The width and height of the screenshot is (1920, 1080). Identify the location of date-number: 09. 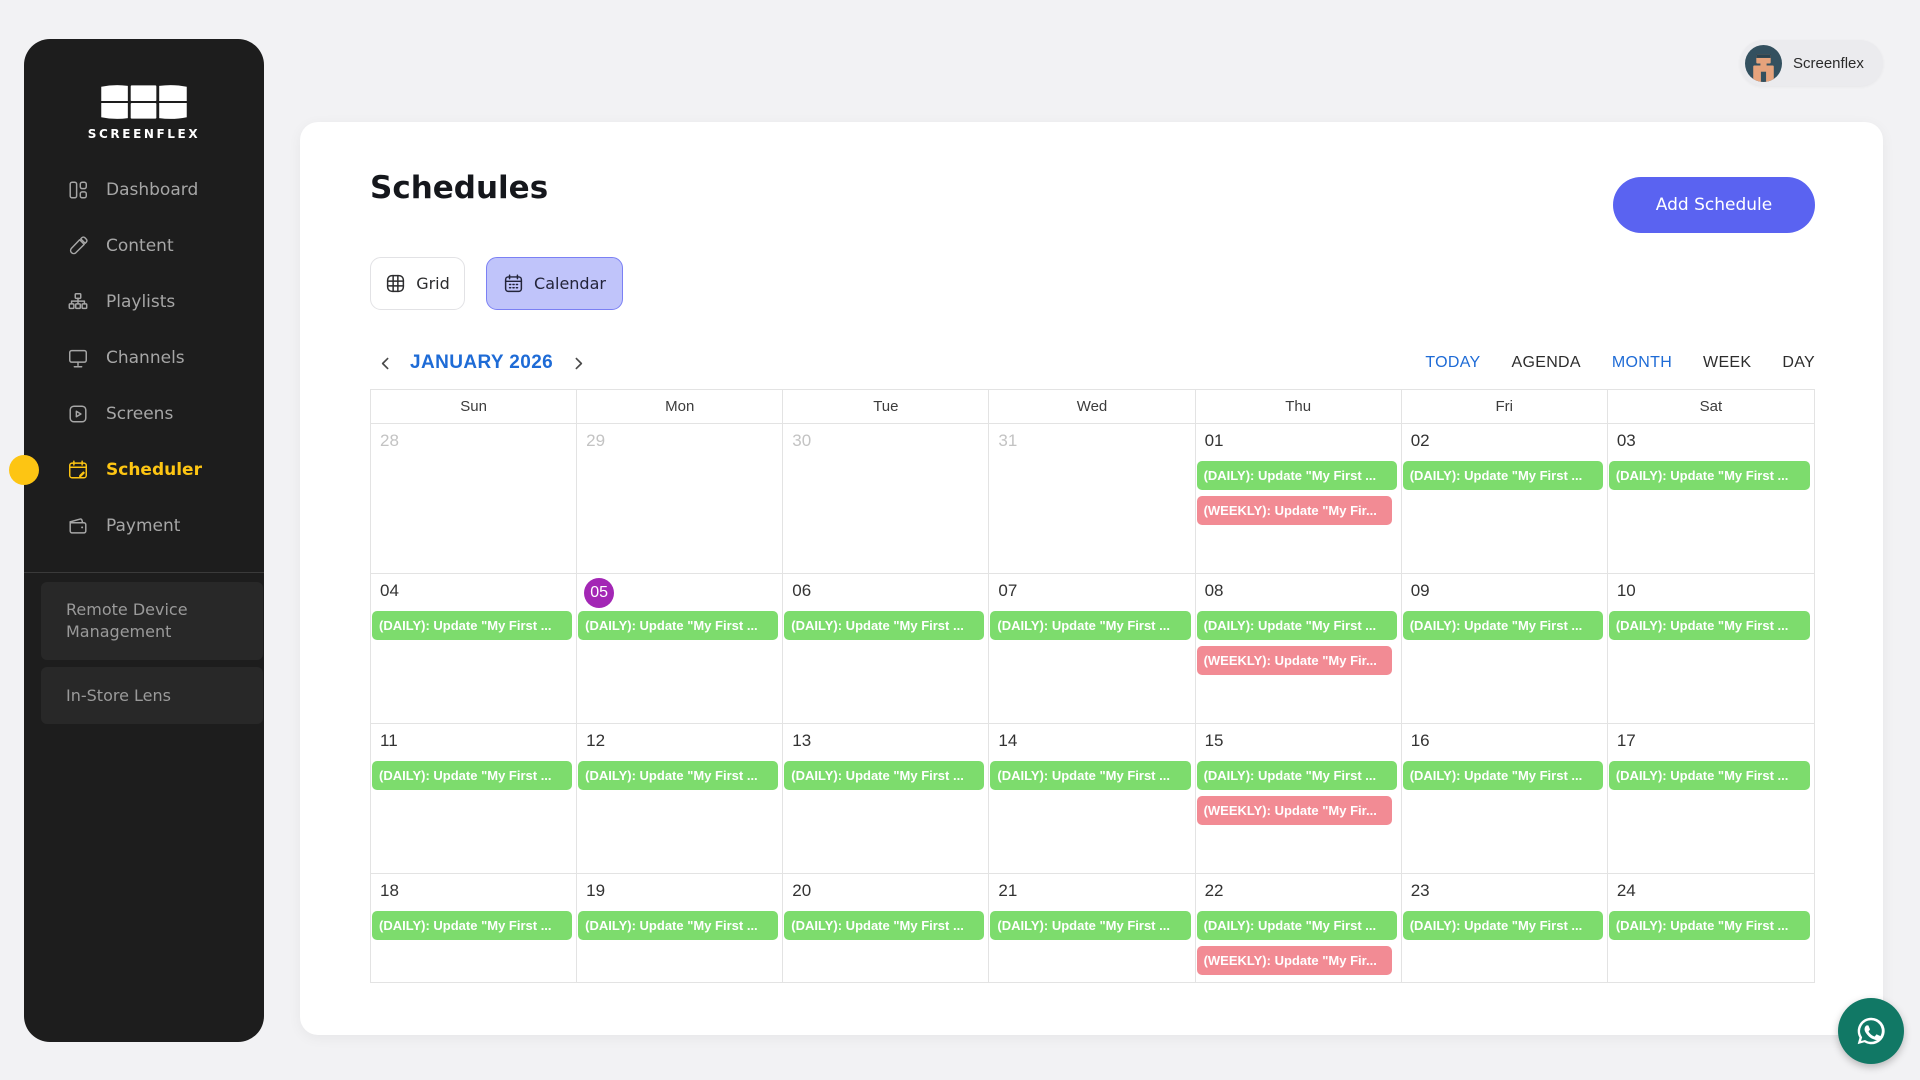
(1420, 590).